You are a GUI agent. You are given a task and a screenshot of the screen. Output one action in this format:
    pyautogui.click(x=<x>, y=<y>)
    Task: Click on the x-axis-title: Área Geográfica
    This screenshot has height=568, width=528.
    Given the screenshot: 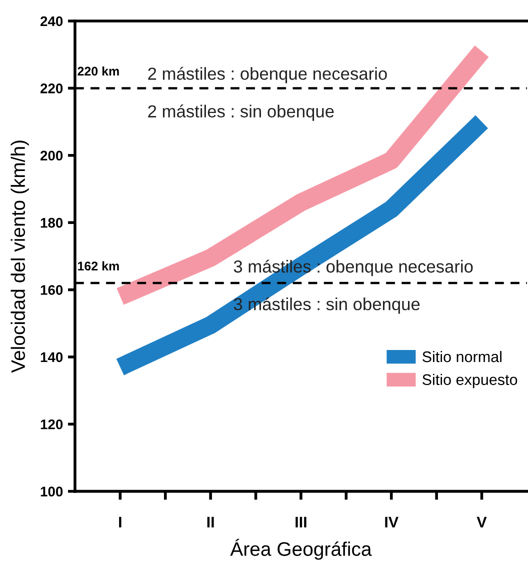 What is the action you would take?
    pyautogui.click(x=301, y=549)
    